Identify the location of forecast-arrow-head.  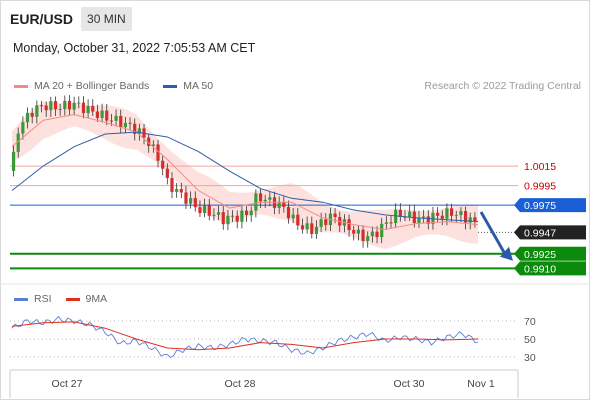
(506, 253).